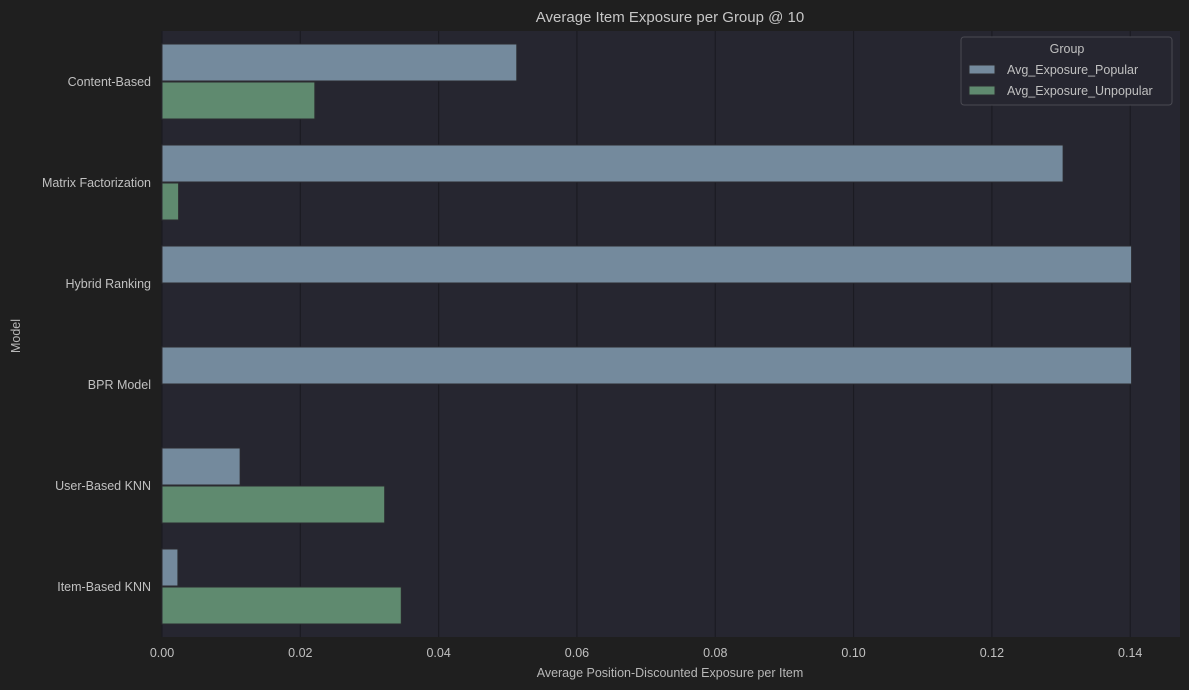  What do you see at coordinates (577, 653) in the screenshot?
I see `x-tick-label: 0.06` at bounding box center [577, 653].